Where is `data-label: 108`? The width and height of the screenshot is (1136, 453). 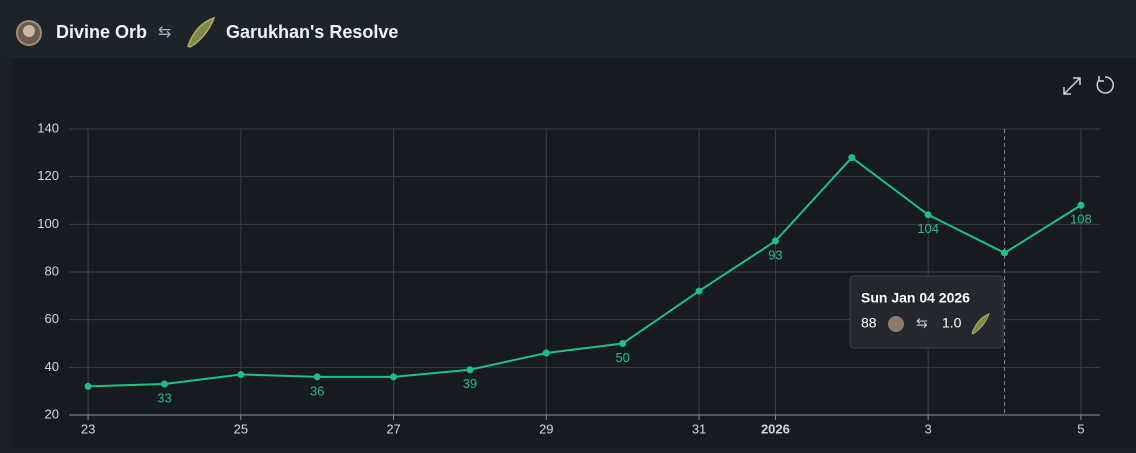 data-label: 108 is located at coordinates (1081, 219).